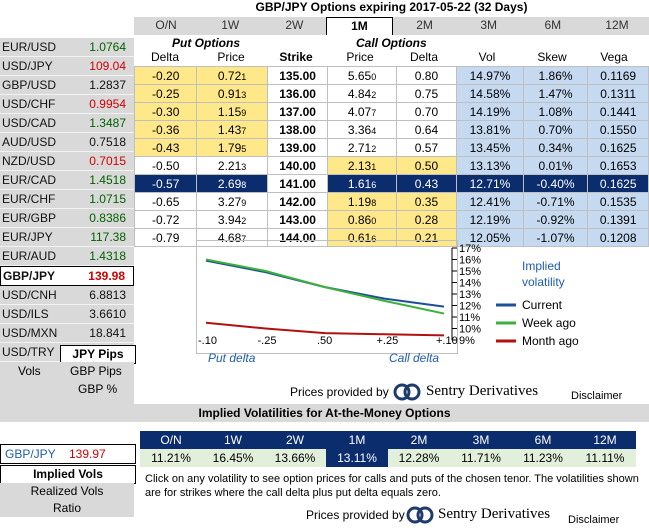  Describe the element at coordinates (232, 183) in the screenshot. I see `put-price-cell: 2.698` at that location.